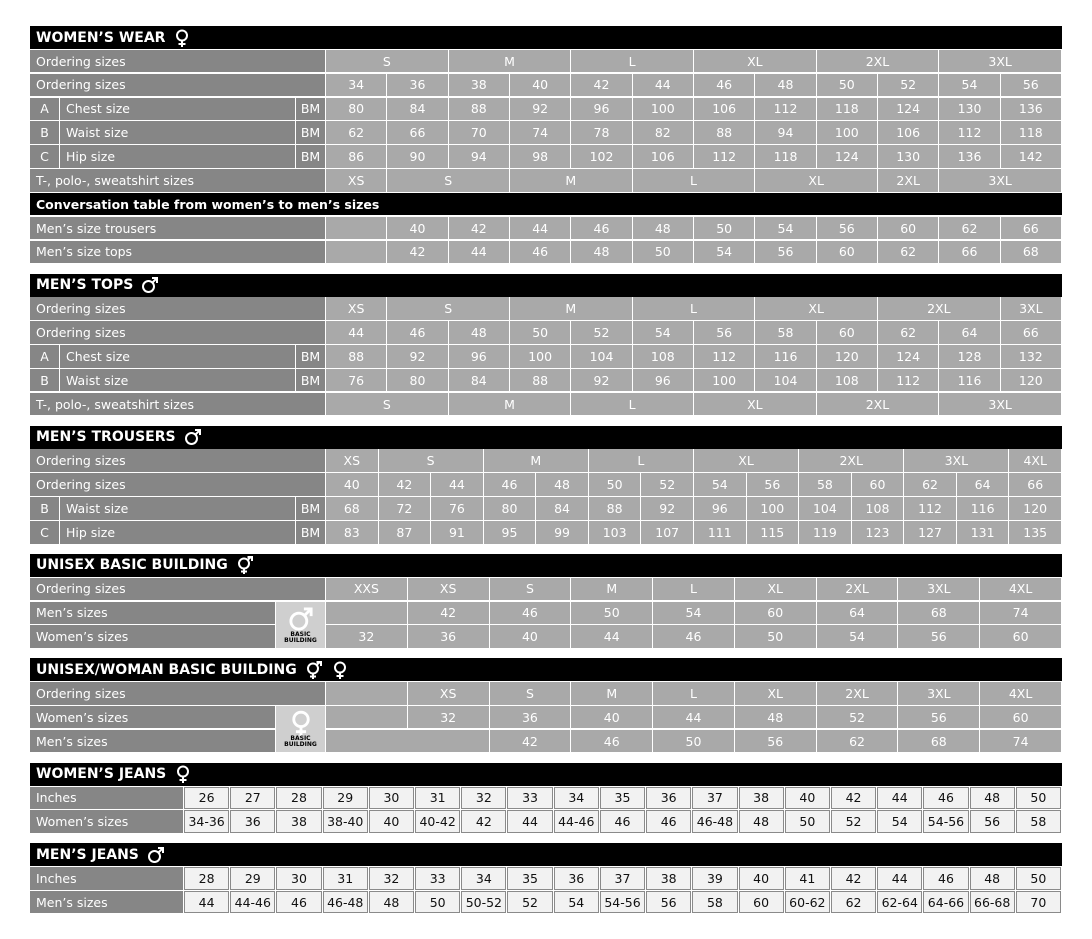 This screenshot has height=939, width=1092. I want to click on size-cell: 38-40, so click(345, 821).